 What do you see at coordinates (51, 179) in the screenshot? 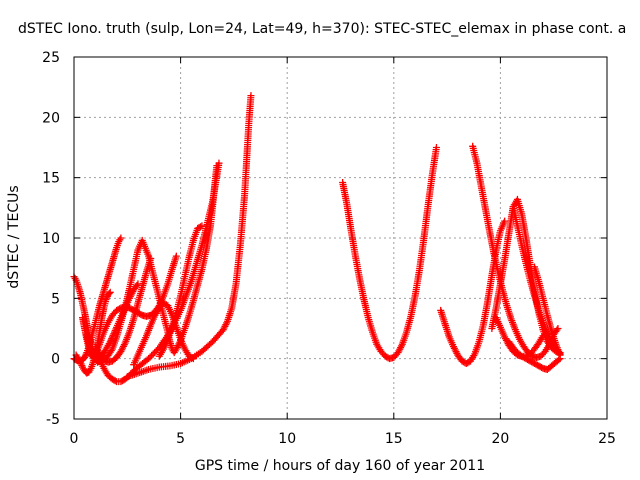
I see `y-tick-label: 15` at bounding box center [51, 179].